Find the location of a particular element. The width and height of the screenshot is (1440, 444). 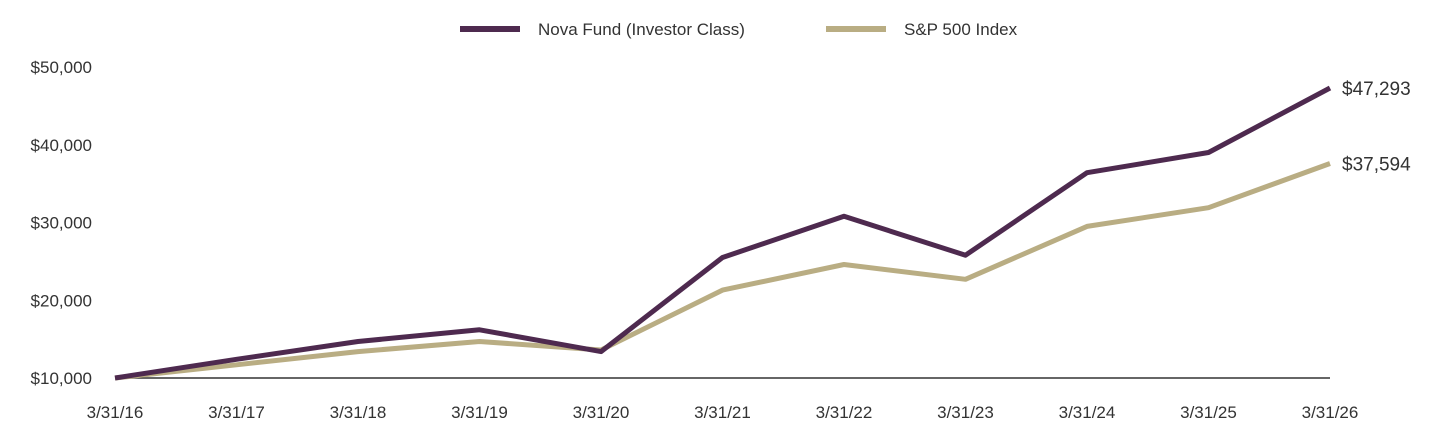

x-tick-label: 3/31/18 is located at coordinates (358, 412).